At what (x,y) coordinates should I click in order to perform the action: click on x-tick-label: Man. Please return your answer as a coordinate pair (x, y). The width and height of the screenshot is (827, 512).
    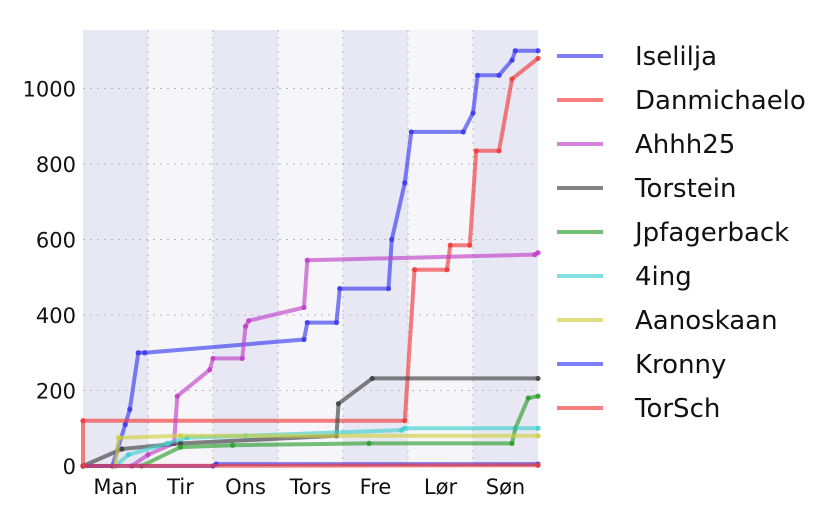
    Looking at the image, I should click on (115, 487).